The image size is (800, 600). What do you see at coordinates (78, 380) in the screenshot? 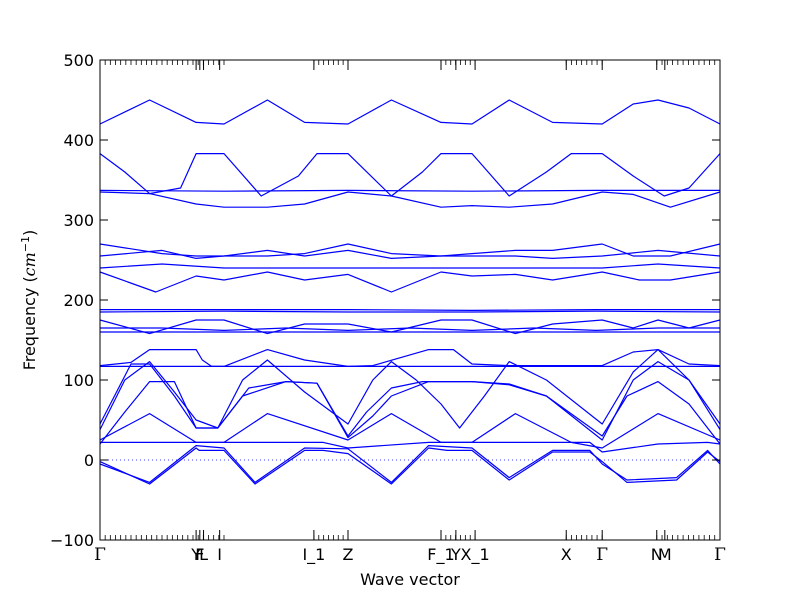
I see `y-tick-label: 100` at bounding box center [78, 380].